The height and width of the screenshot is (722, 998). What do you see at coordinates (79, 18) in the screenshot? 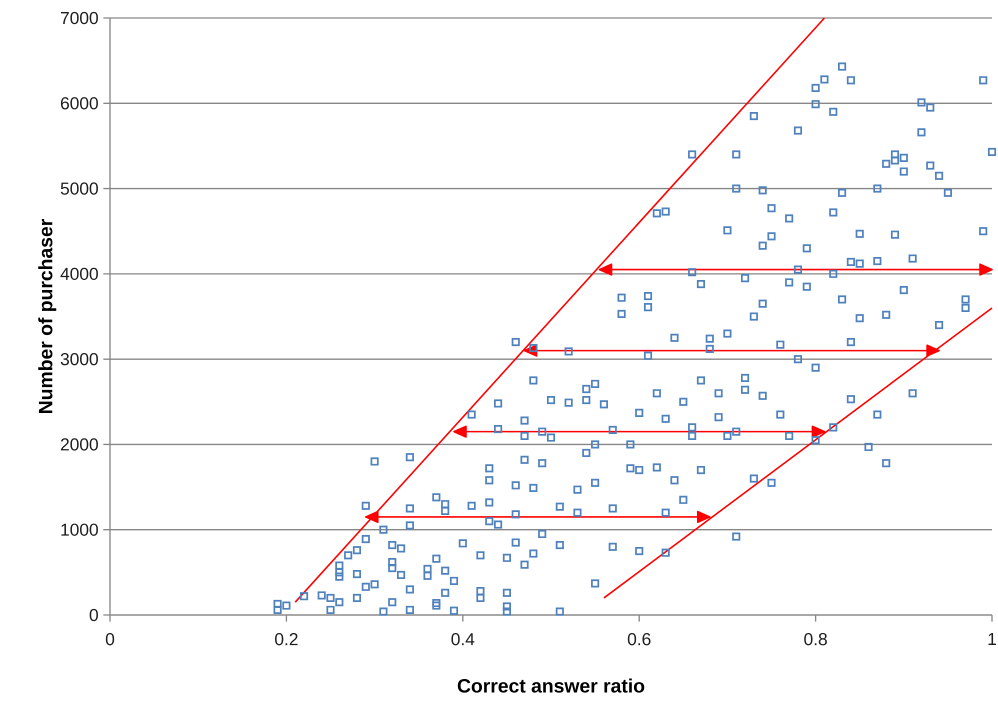
I see `y-tick-label: 7000` at bounding box center [79, 18].